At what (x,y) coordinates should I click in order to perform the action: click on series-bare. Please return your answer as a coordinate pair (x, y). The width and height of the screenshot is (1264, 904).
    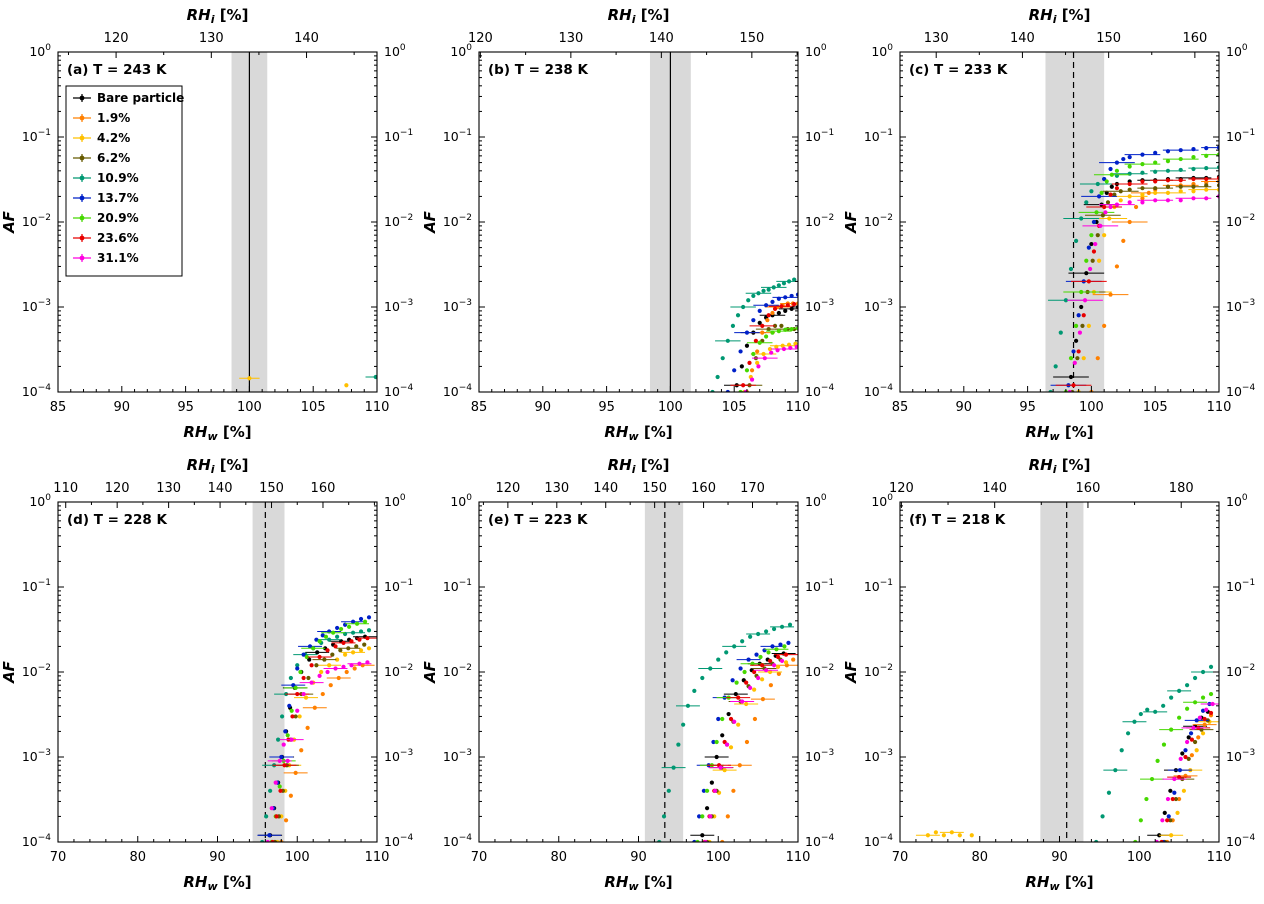
    Looking at the image, I should click on (743, 744).